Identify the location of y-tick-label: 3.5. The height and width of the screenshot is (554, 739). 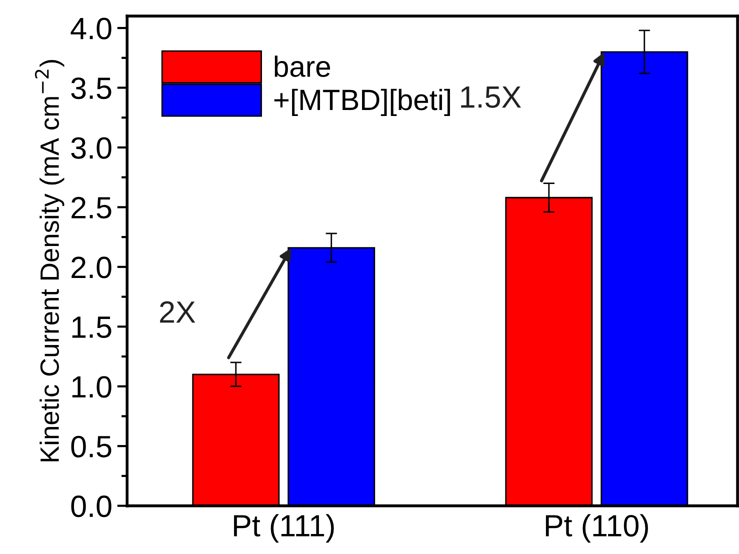
(91, 88).